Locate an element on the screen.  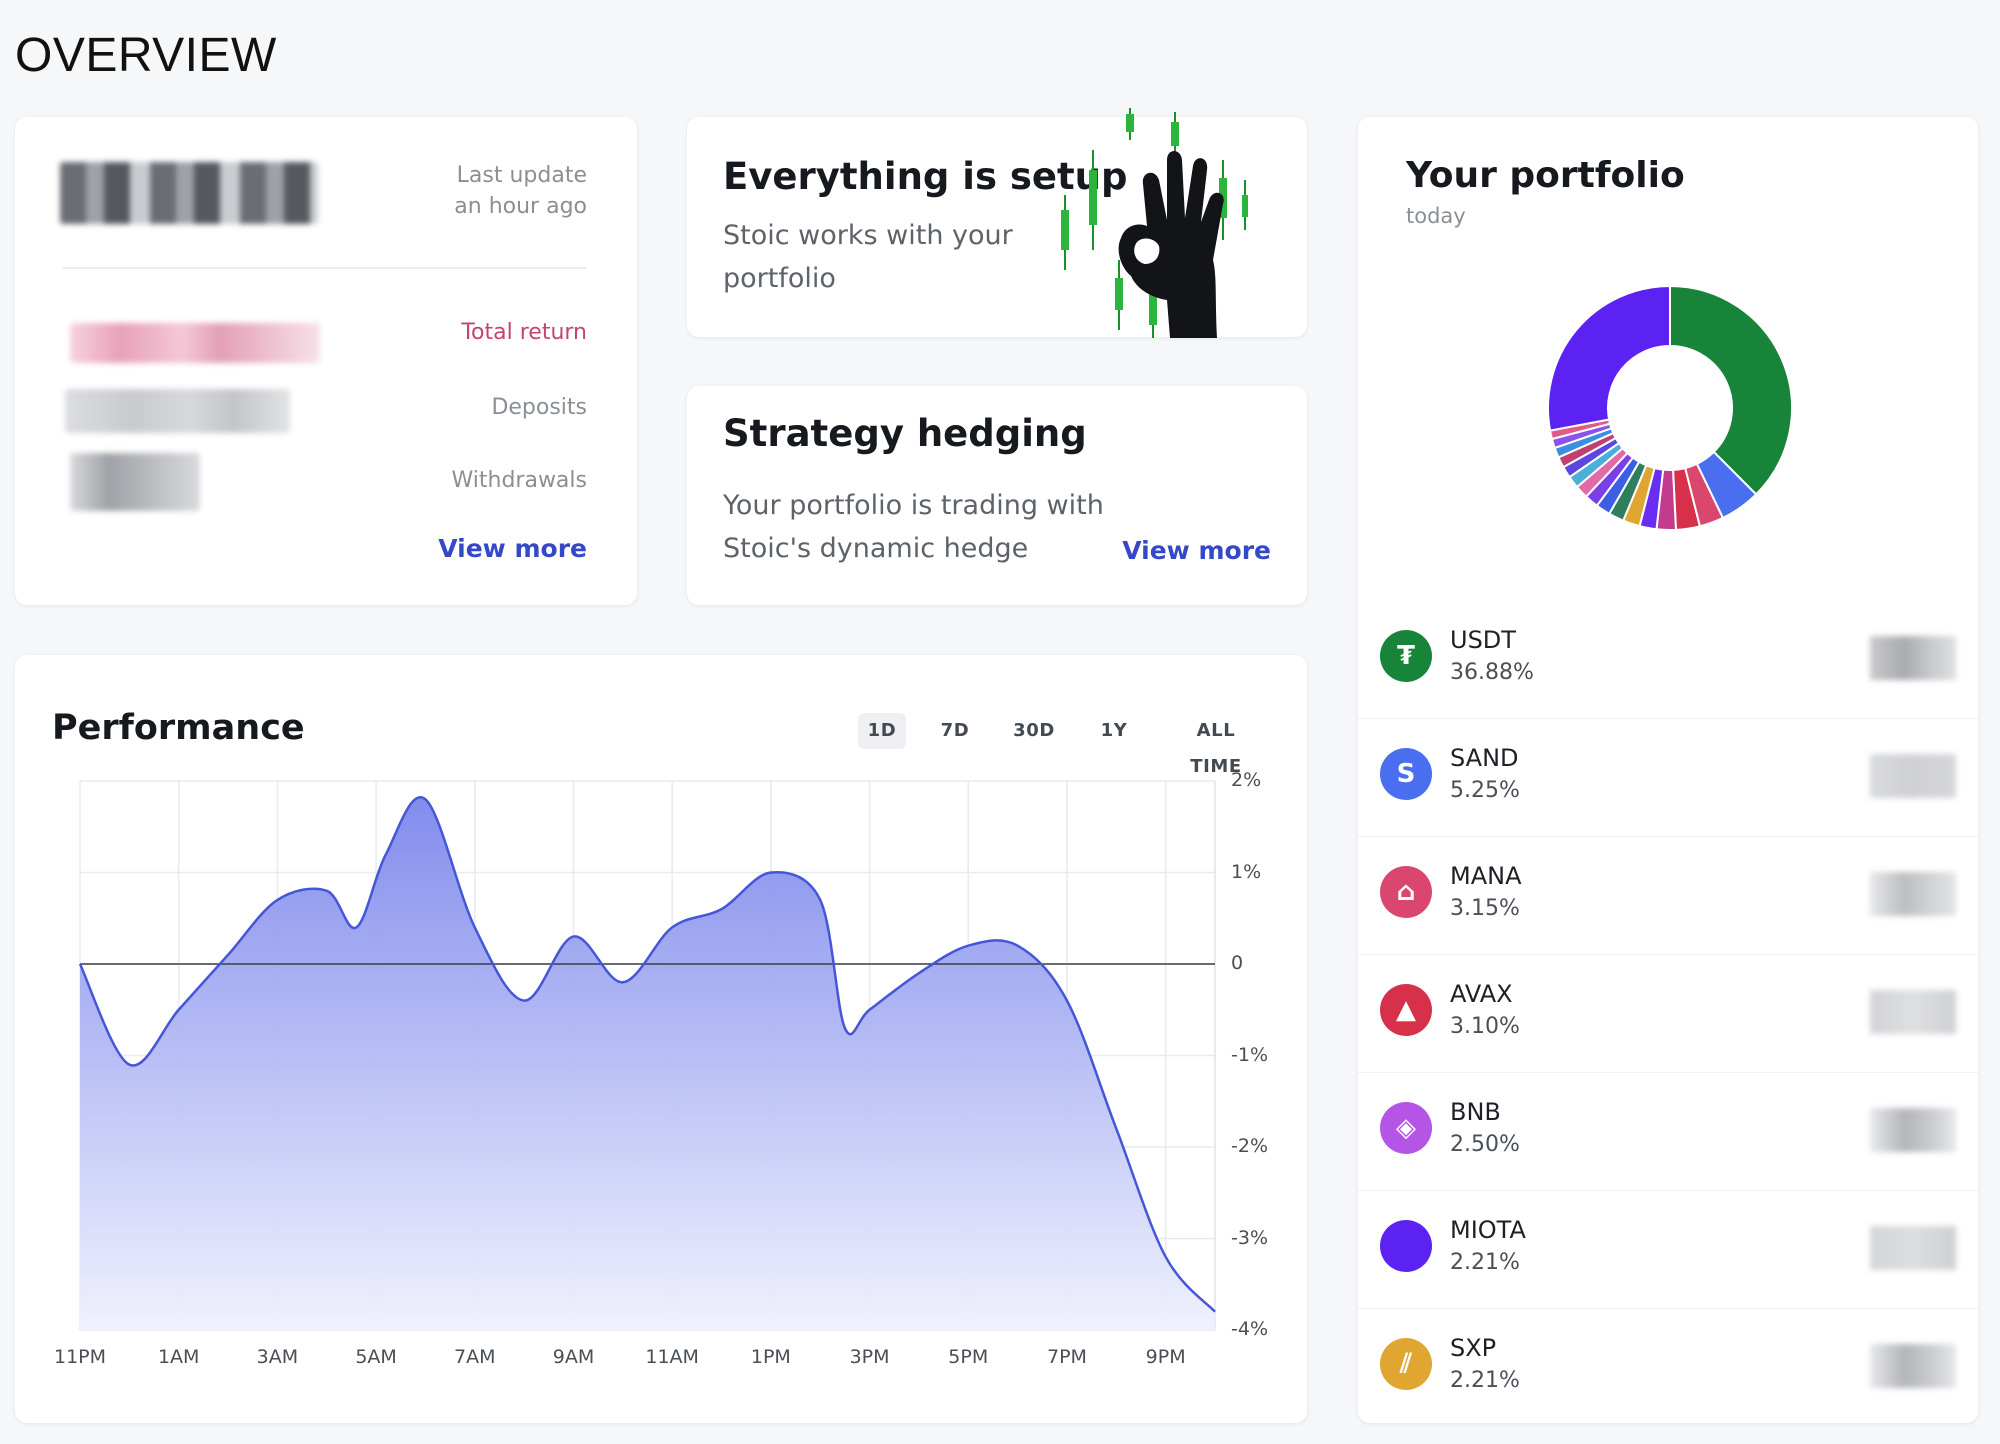
x-tick-label: 5AM is located at coordinates (376, 1357).